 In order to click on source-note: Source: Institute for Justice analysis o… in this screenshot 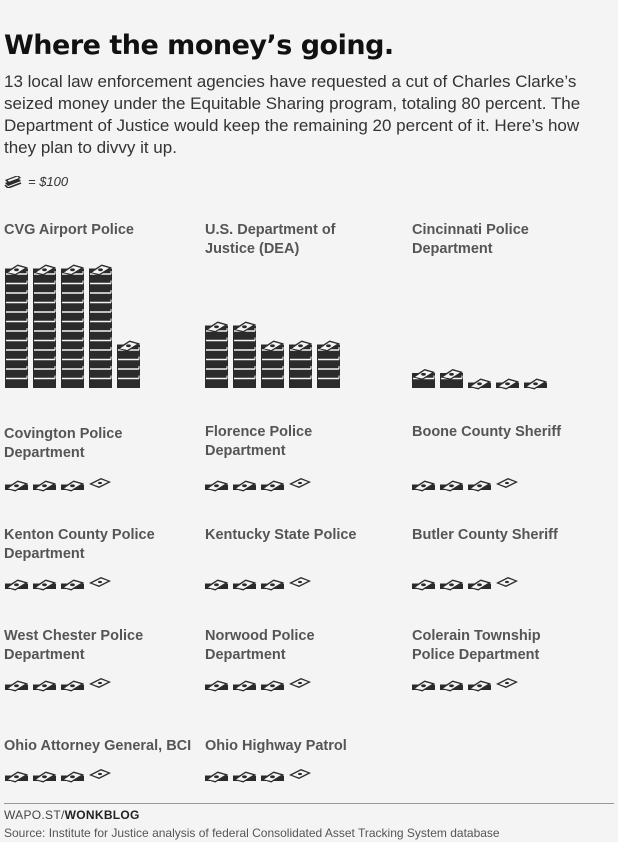, I will do `click(252, 833)`.